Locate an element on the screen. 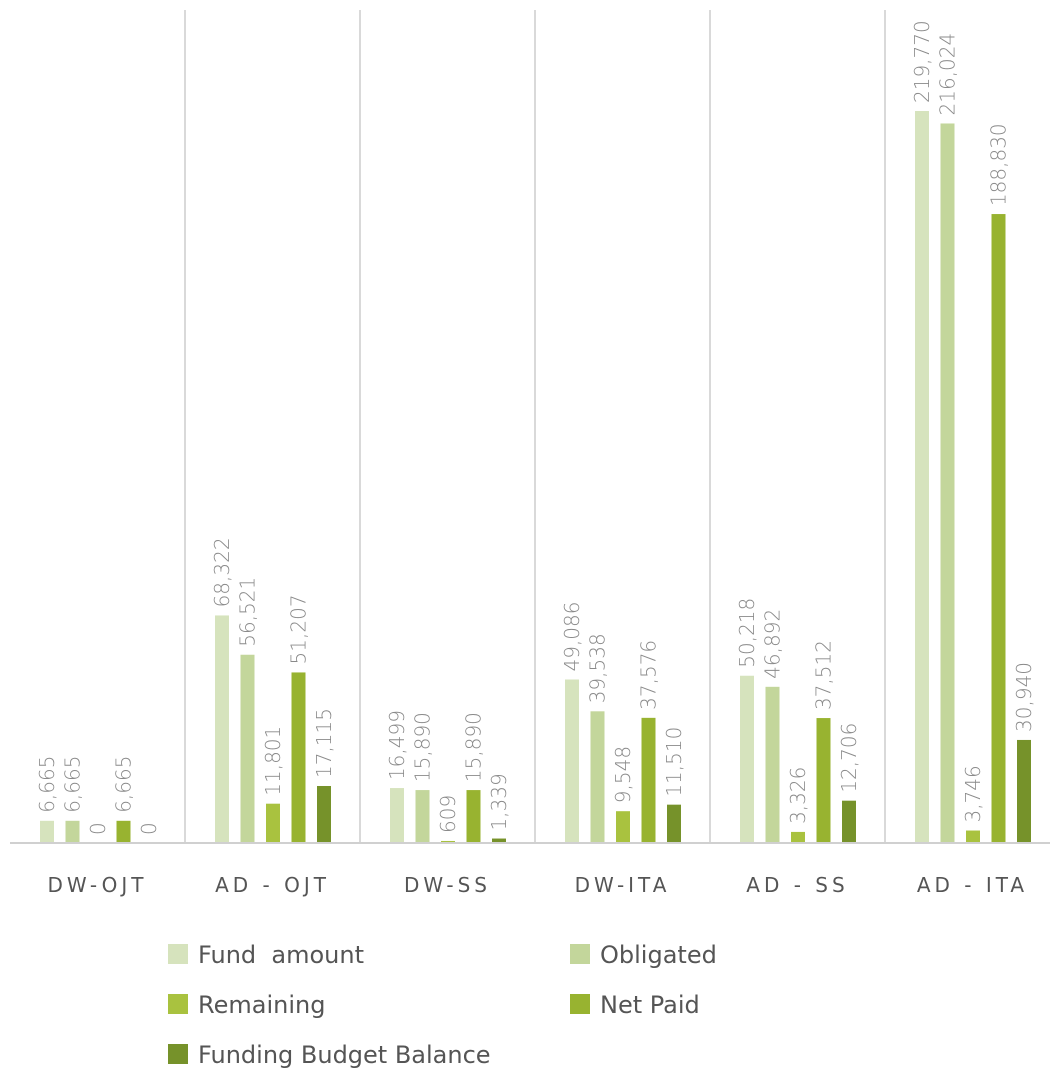 The height and width of the screenshot is (1080, 1054). data-label: 37,576 is located at coordinates (649, 675).